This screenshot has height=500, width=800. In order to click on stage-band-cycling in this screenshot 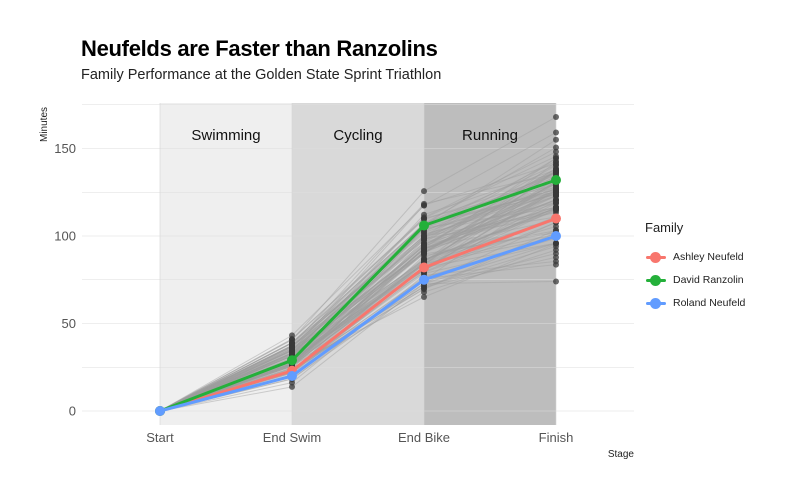, I will do `click(358, 264)`.